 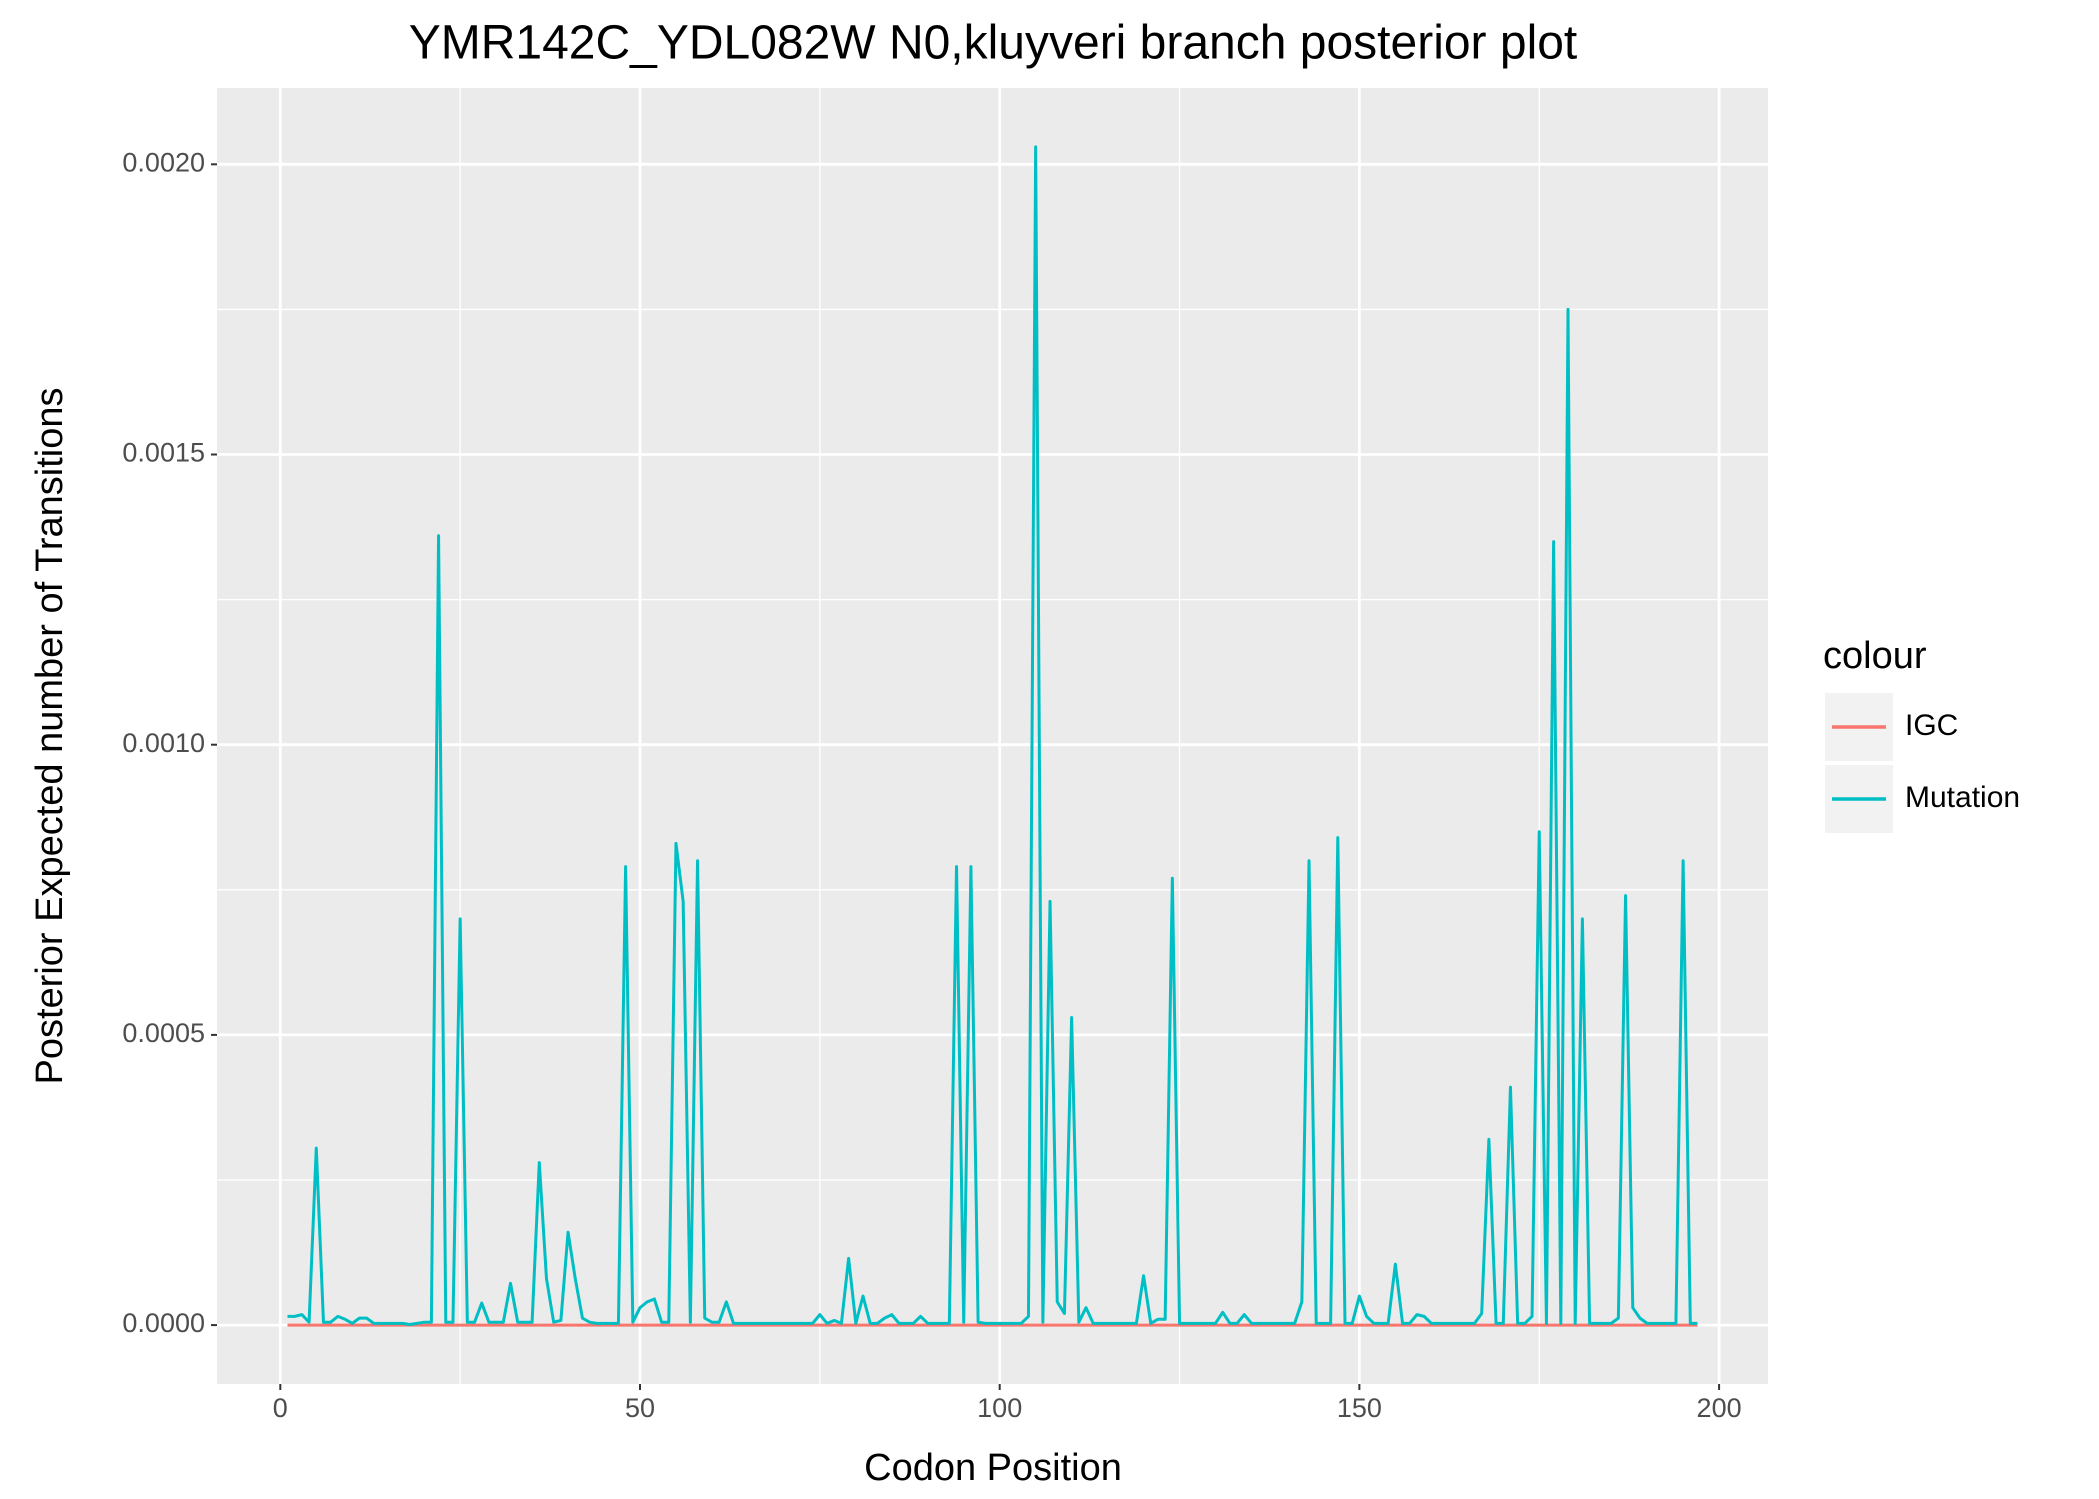 I want to click on legend-title: colour, so click(x=1875, y=656).